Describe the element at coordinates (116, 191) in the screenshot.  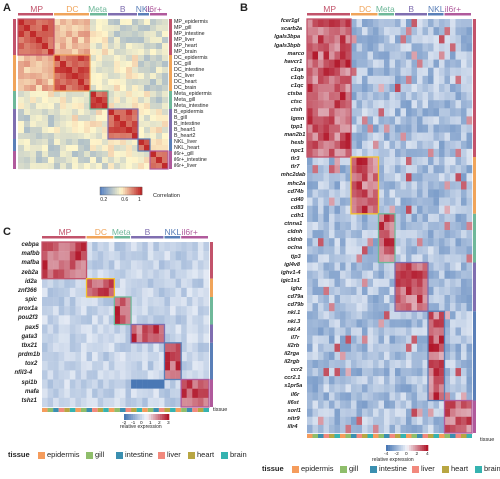
I see `corr-colorbar-seg` at that location.